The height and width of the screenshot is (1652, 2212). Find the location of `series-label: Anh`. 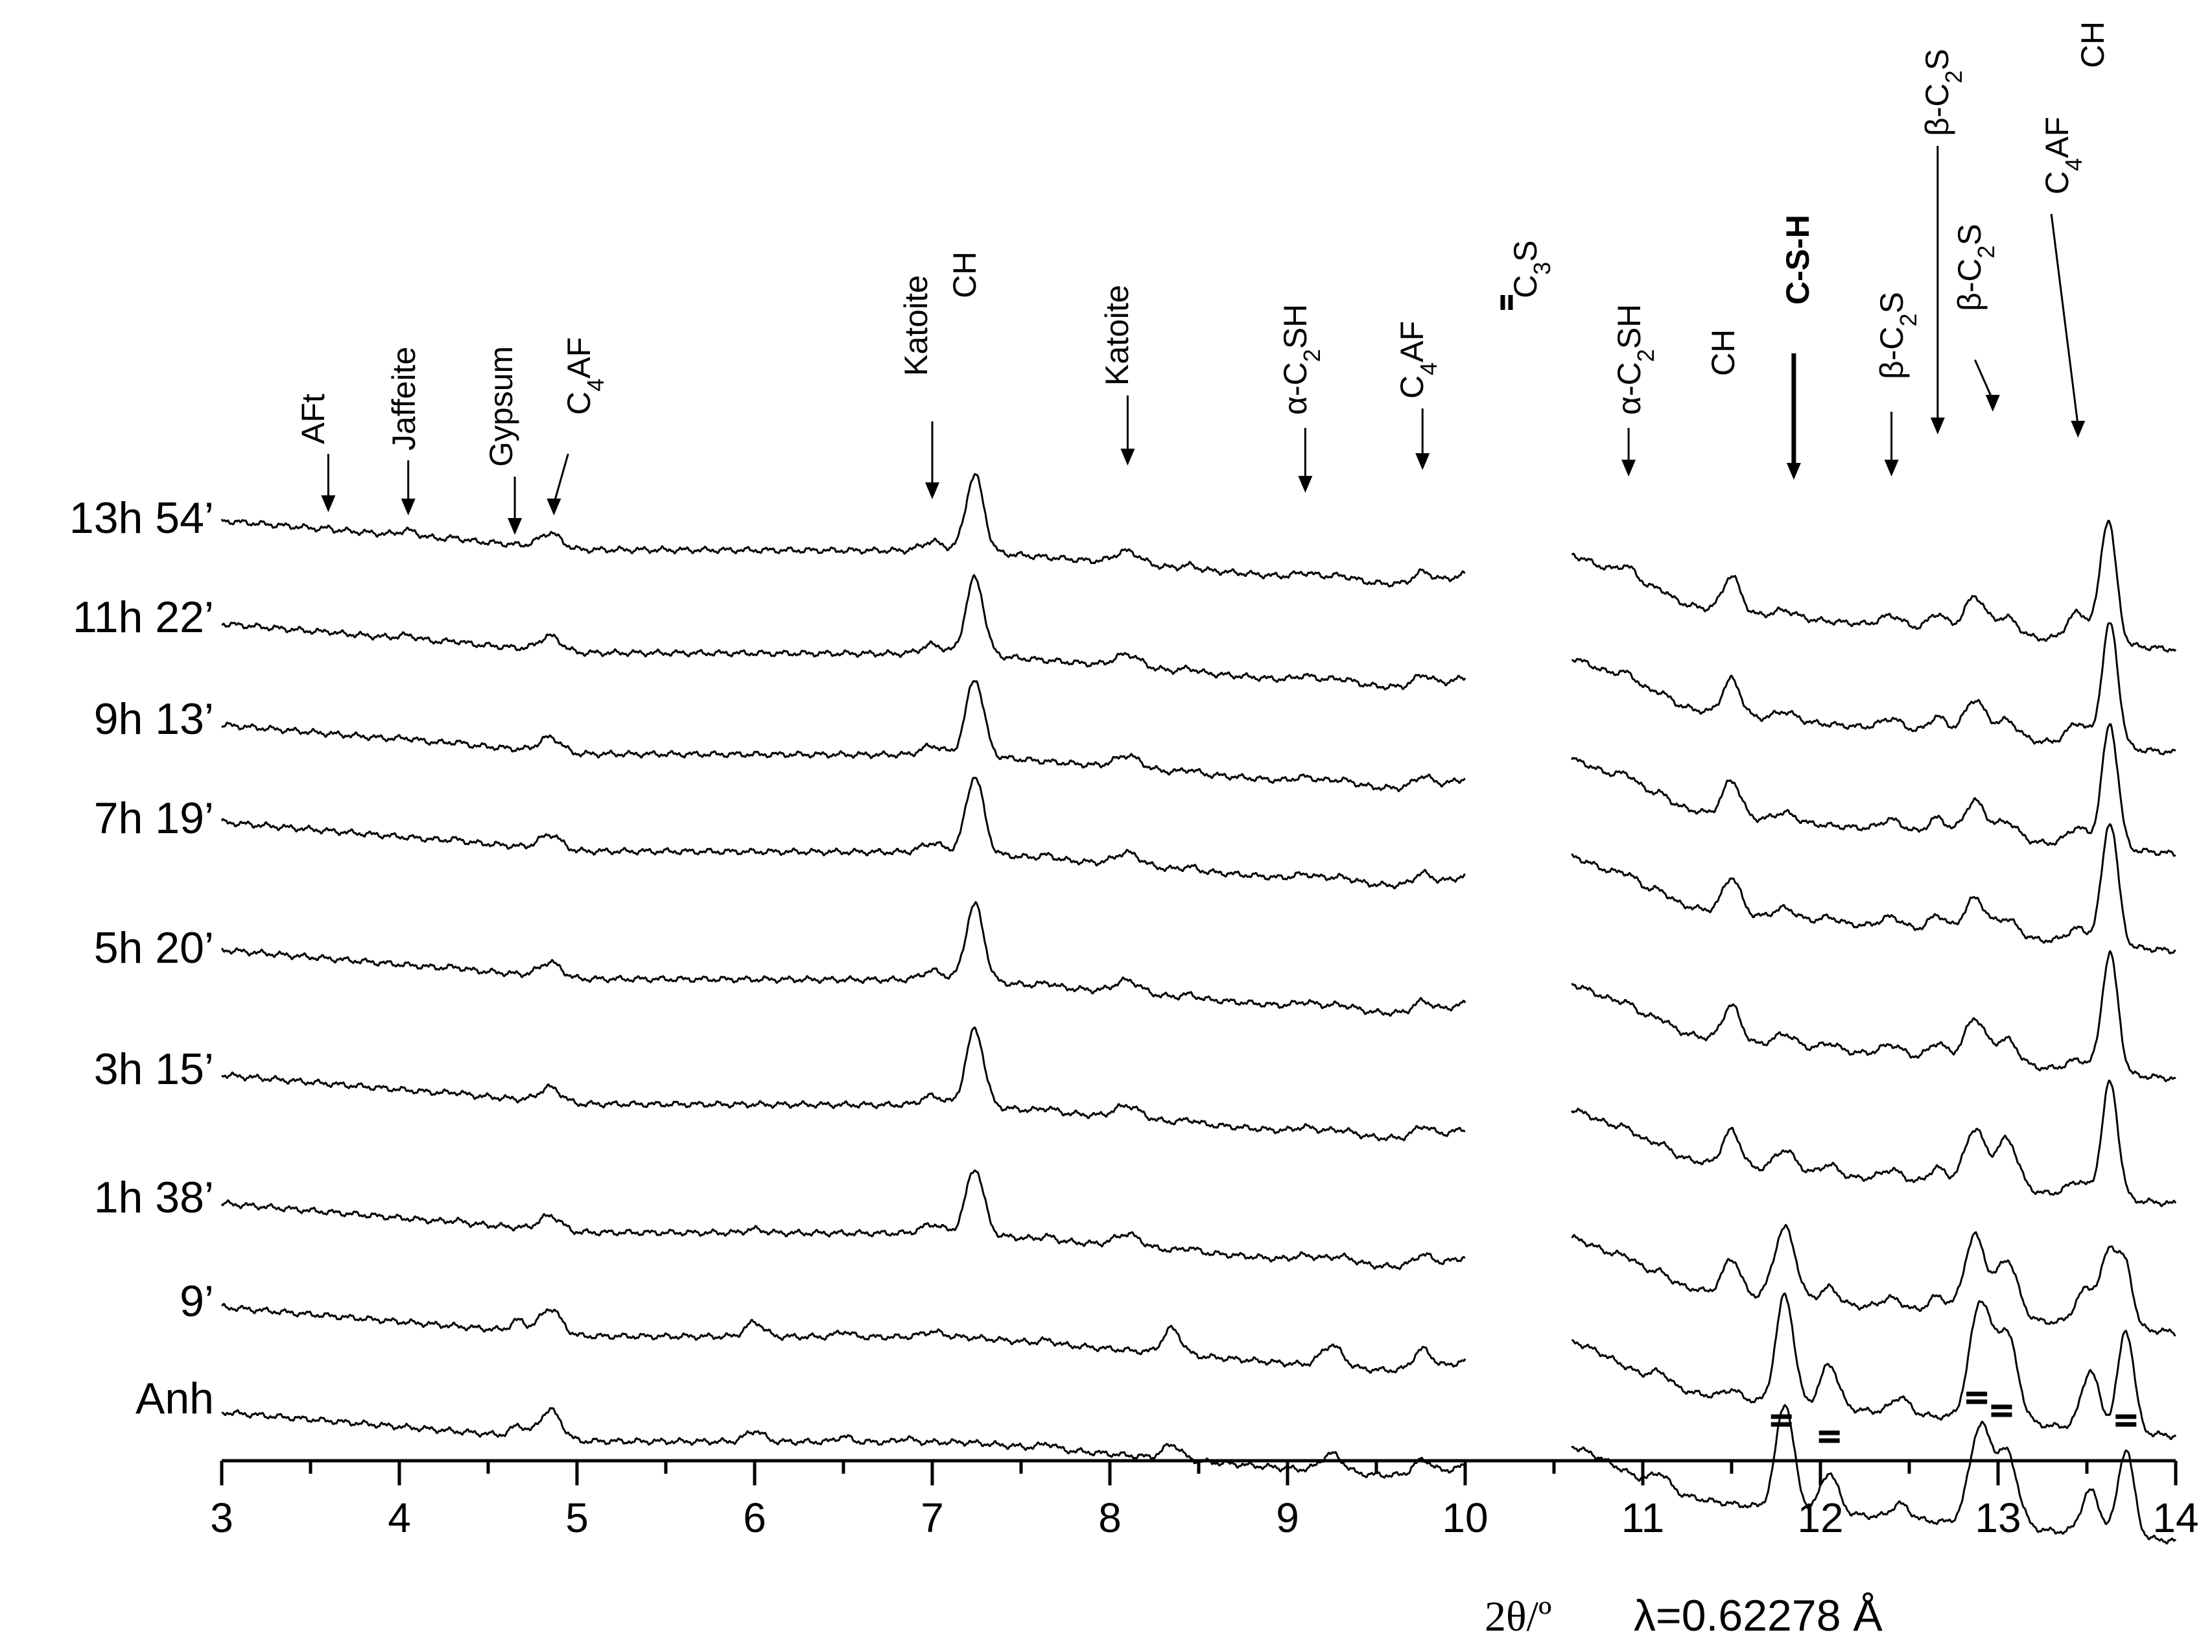

series-label: Anh is located at coordinates (174, 1399).